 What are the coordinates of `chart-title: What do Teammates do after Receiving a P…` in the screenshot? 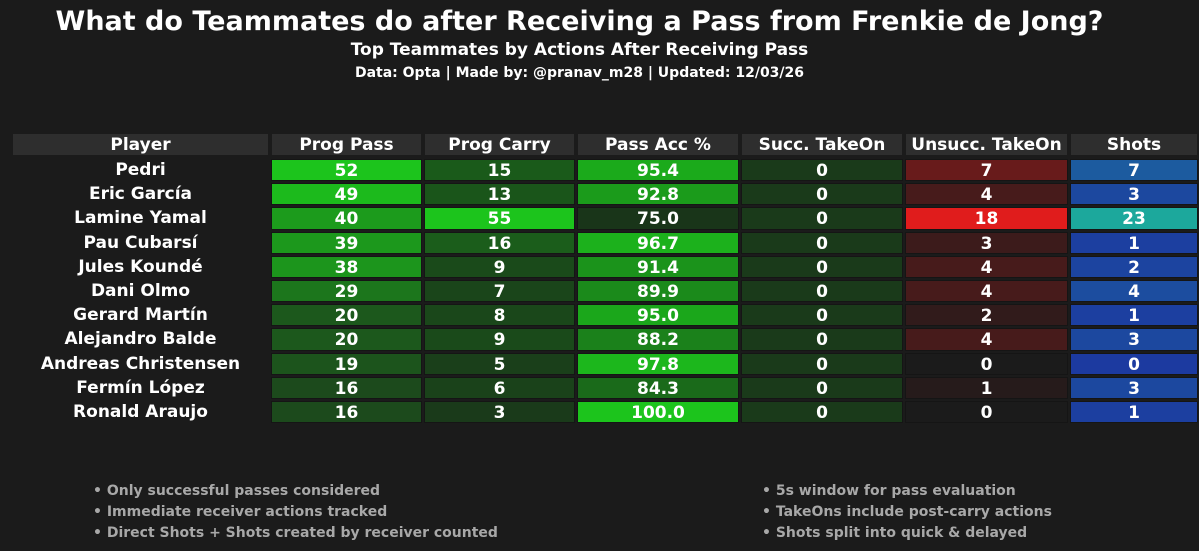 It's located at (579, 21).